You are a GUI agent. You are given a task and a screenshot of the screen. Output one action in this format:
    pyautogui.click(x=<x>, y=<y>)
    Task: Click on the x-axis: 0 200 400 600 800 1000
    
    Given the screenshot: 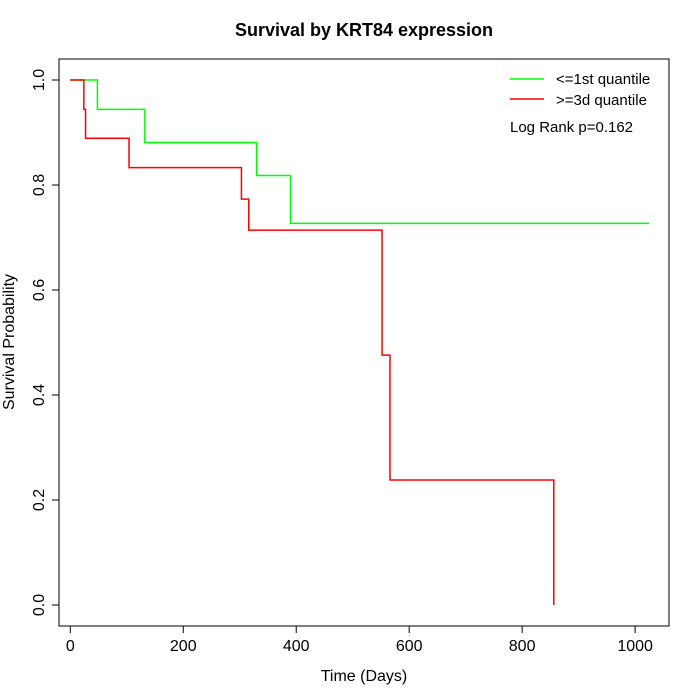 What is the action you would take?
    pyautogui.click(x=359, y=640)
    